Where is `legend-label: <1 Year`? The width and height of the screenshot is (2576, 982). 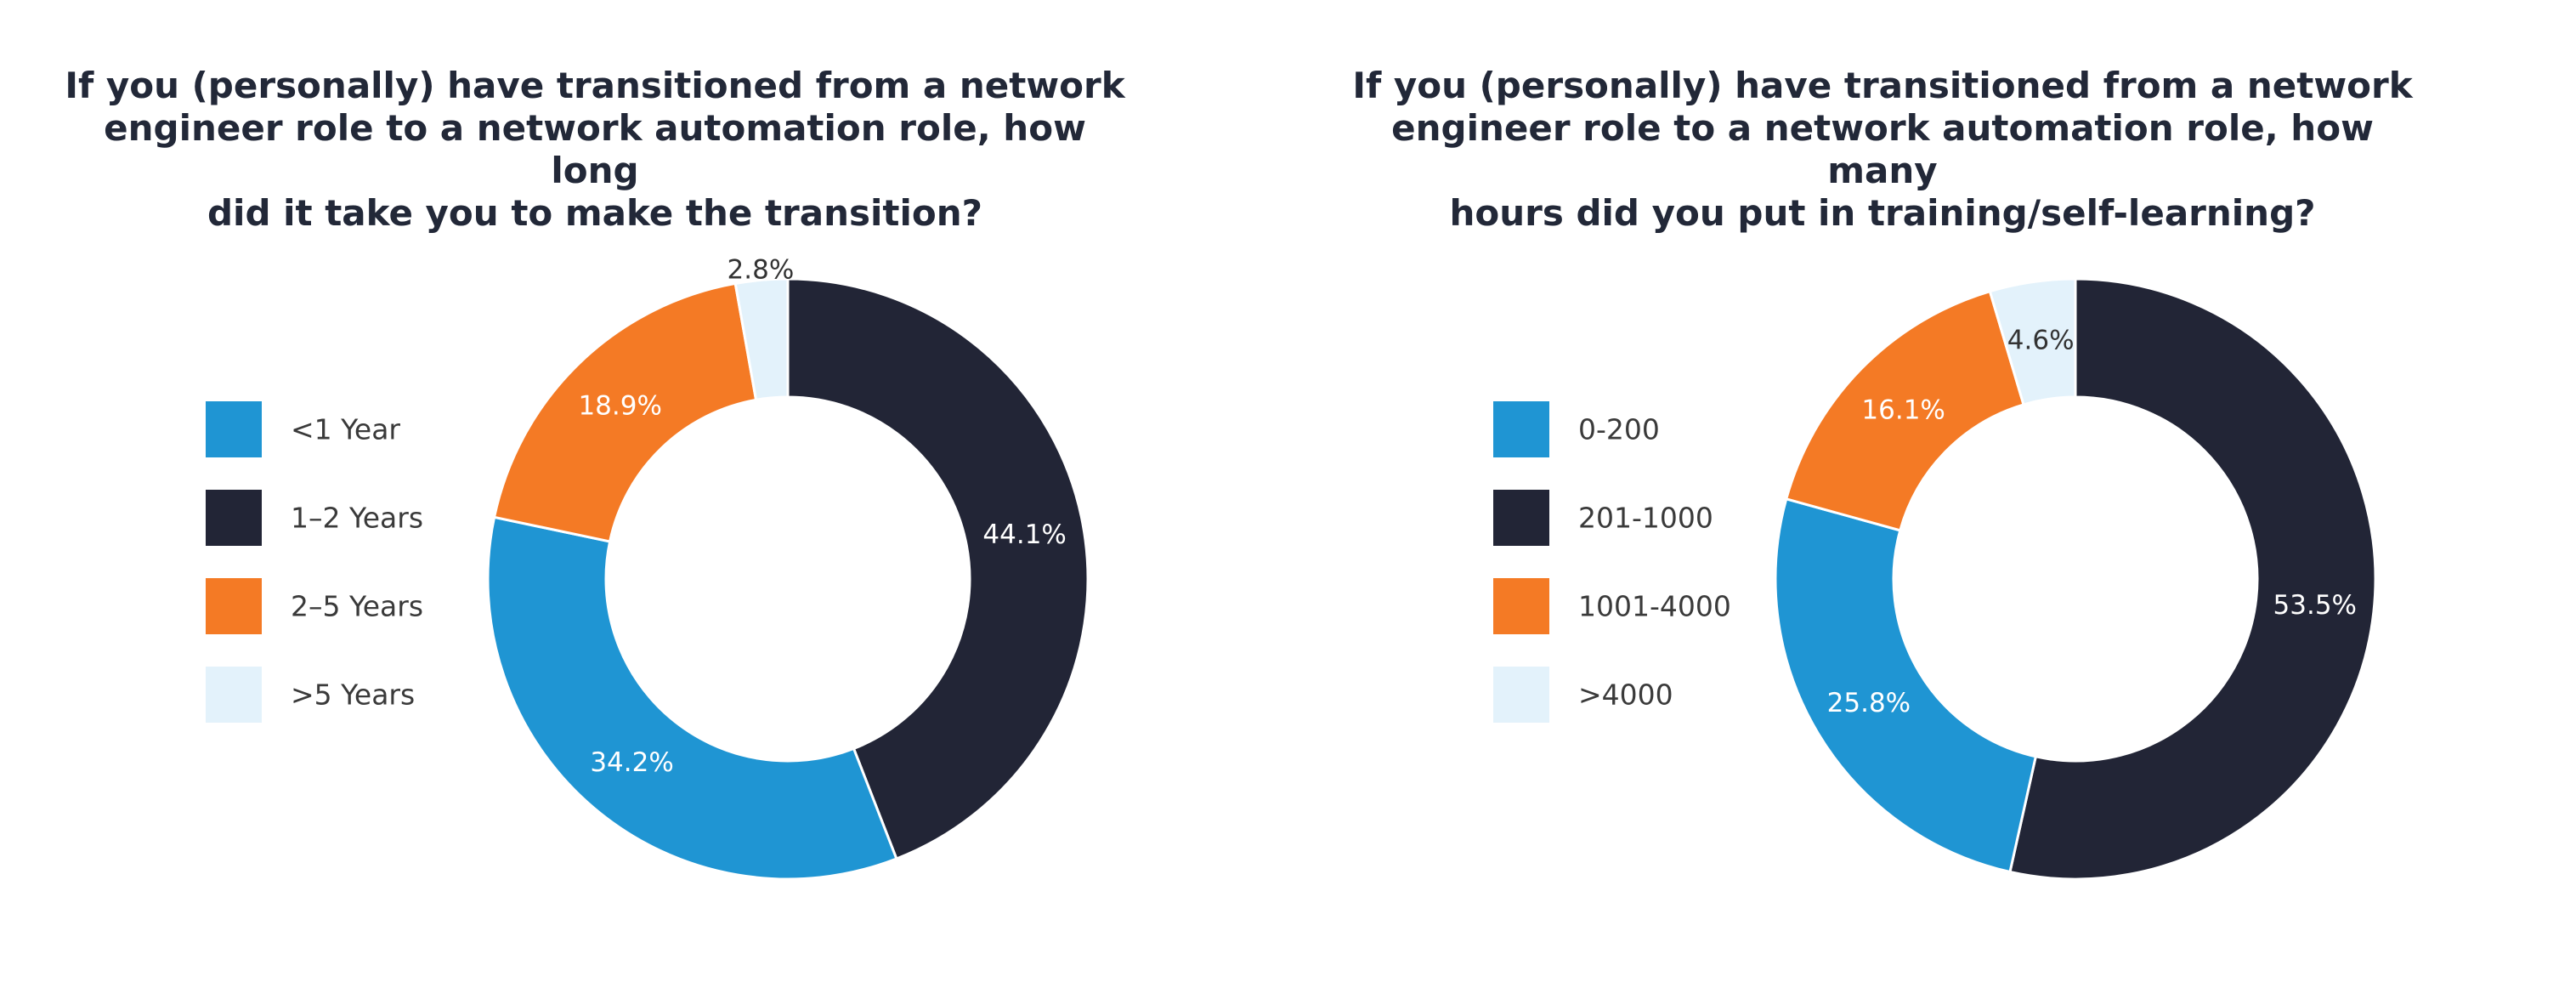 legend-label: <1 Year is located at coordinates (346, 429).